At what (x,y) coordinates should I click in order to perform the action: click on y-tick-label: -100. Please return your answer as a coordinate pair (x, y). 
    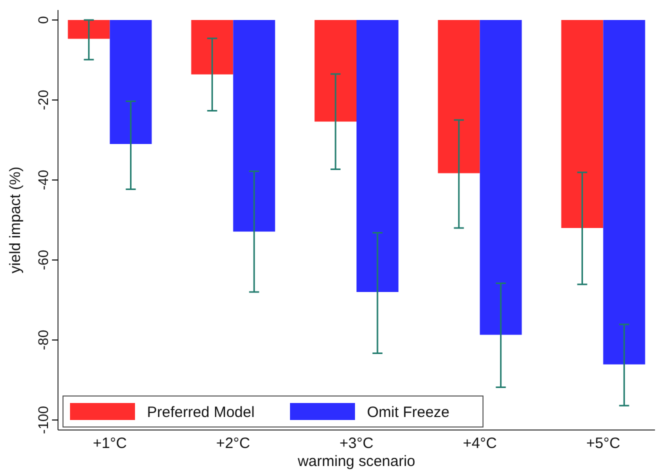
    Looking at the image, I should click on (43, 420).